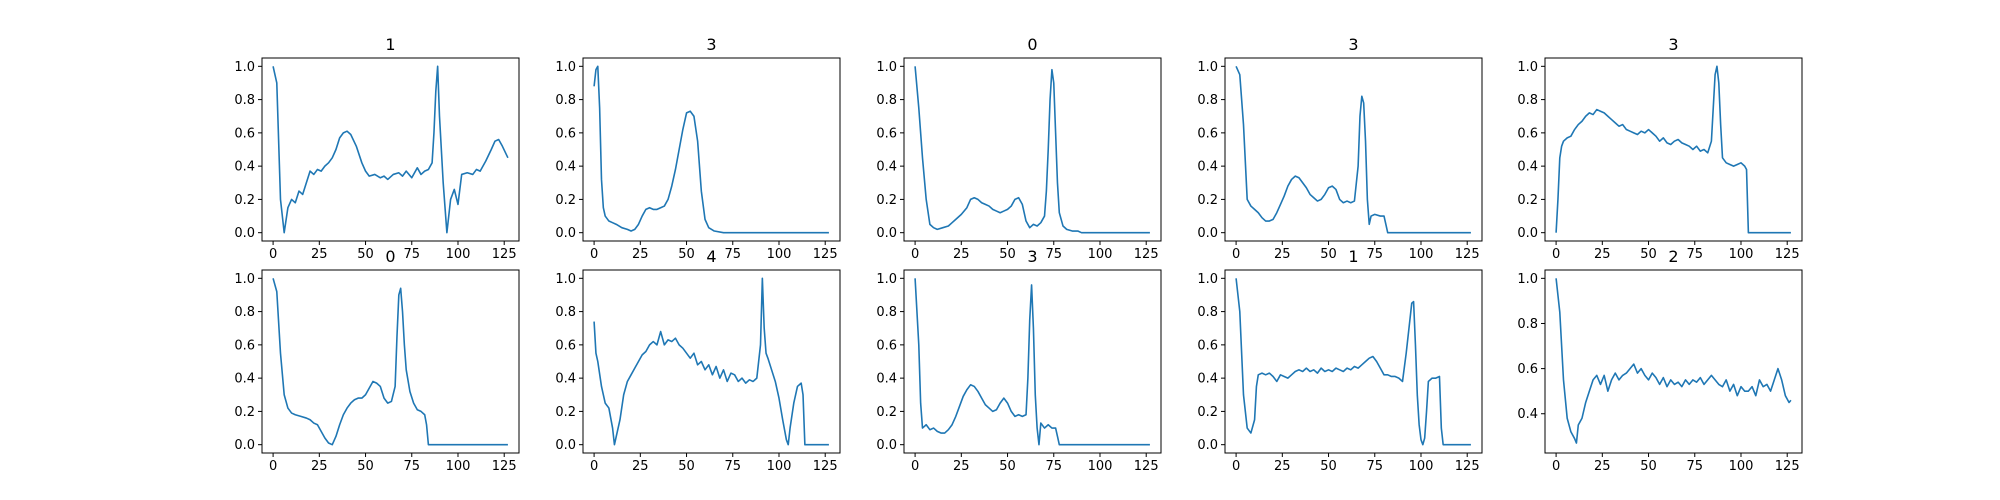 This screenshot has width=2000, height=500. Describe the element at coordinates (1019, 360) in the screenshot. I see `subplot-8: 3 0 25 50 75 100 125 0.0 0.2 0.4 0.6 0.8 1.0` at that location.